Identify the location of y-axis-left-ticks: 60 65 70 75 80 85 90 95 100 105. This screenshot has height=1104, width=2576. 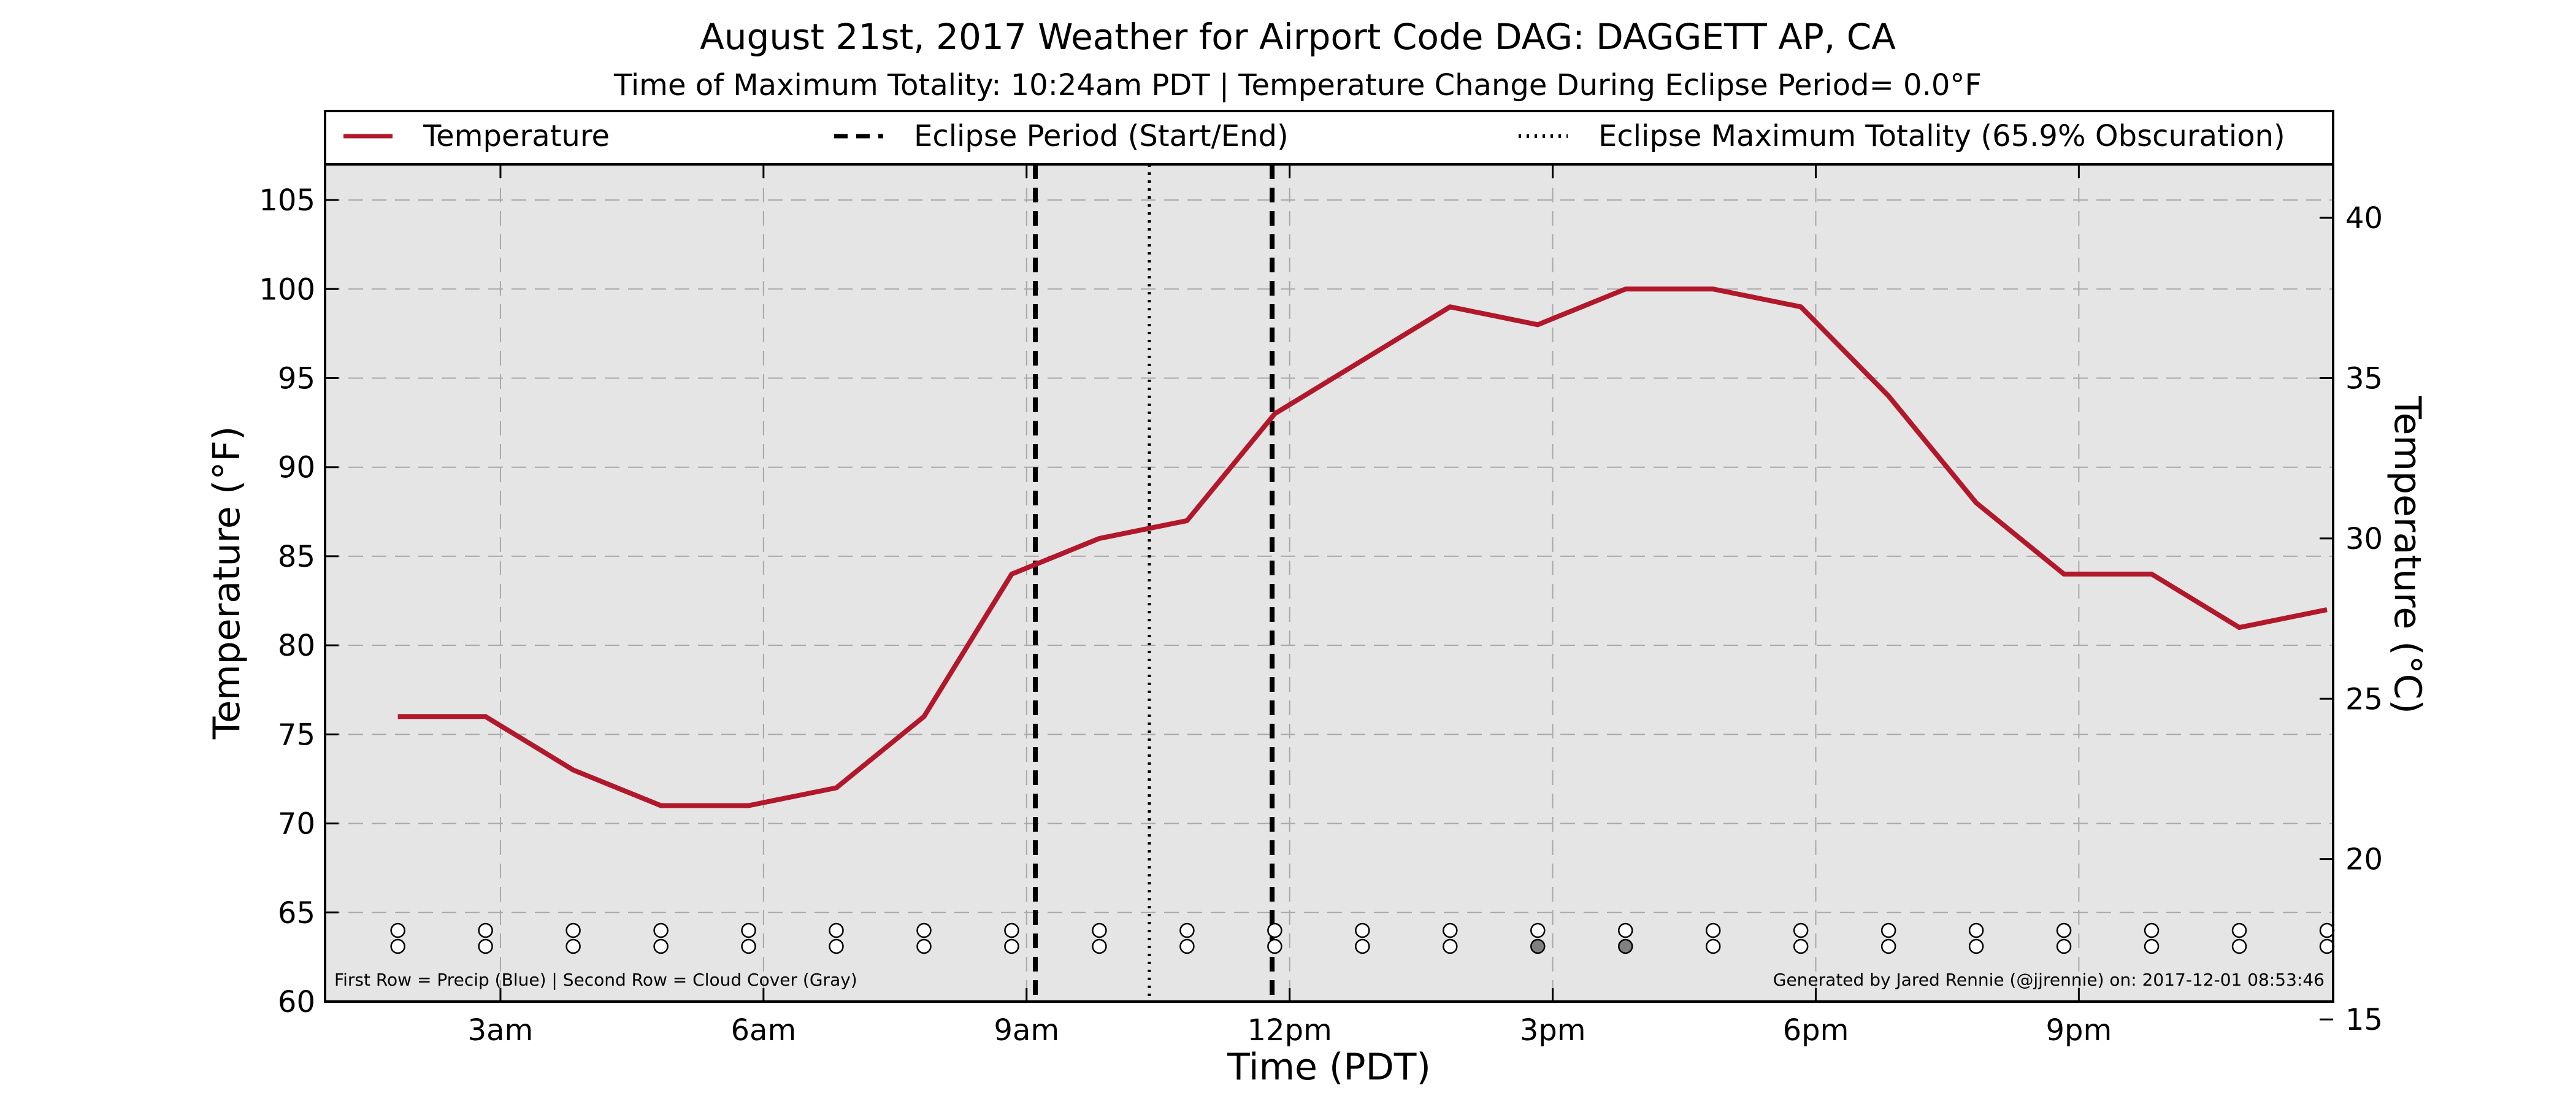
(299, 601).